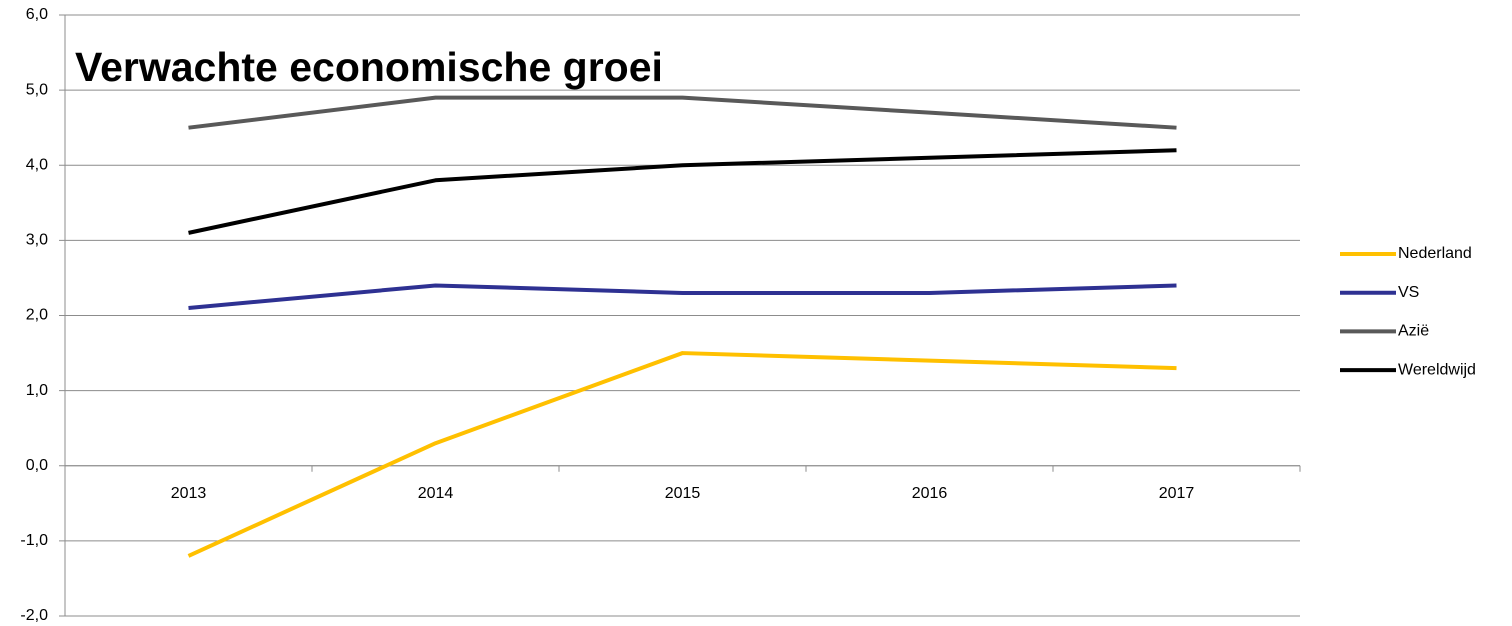  I want to click on x-tick-label: 2013, so click(189, 493).